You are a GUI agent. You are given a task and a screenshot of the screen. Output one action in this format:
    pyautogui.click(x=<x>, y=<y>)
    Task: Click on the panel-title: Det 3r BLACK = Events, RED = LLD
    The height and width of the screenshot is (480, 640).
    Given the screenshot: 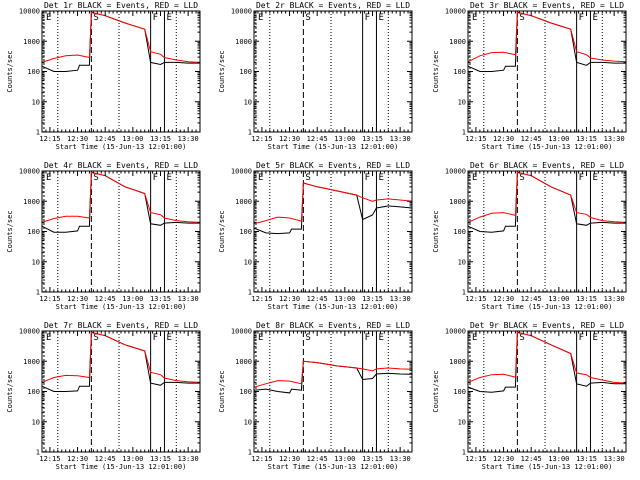 What is the action you would take?
    pyautogui.click(x=547, y=5)
    